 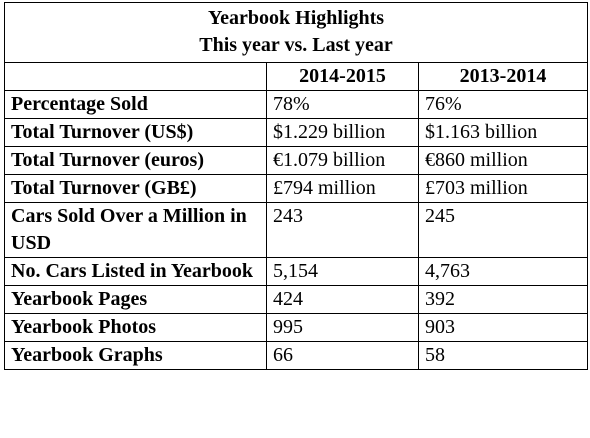 I want to click on column-header-row: 2014-2015 2013-2014, so click(x=296, y=76).